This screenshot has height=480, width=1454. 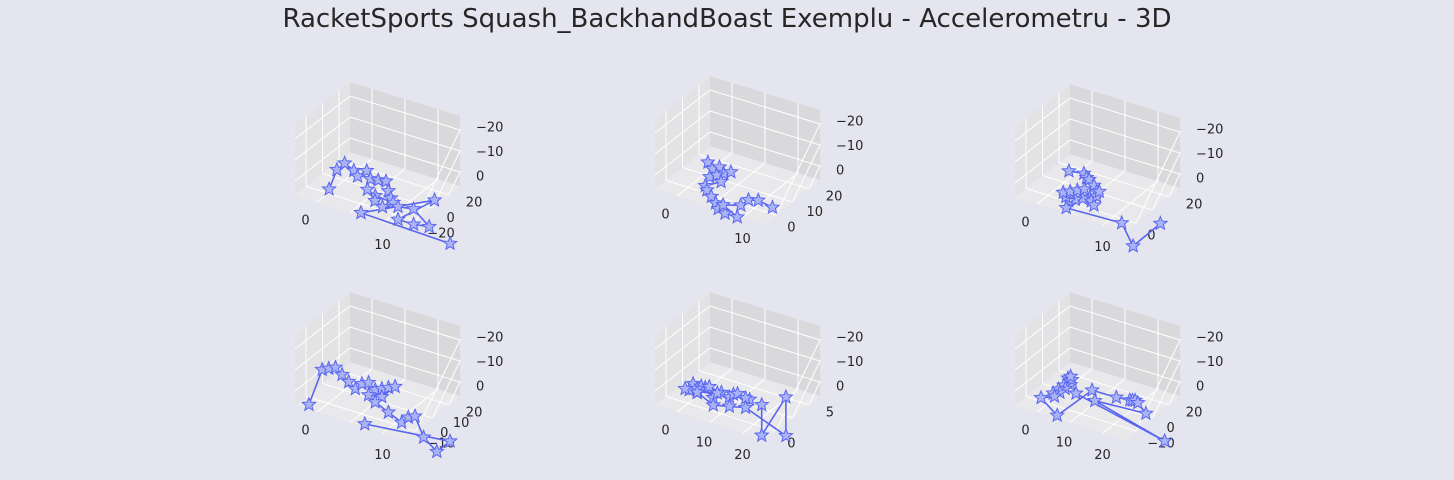 I want to click on subplot-3: 0 10 20 0 0 −10 −20, so click(x=1118, y=169).